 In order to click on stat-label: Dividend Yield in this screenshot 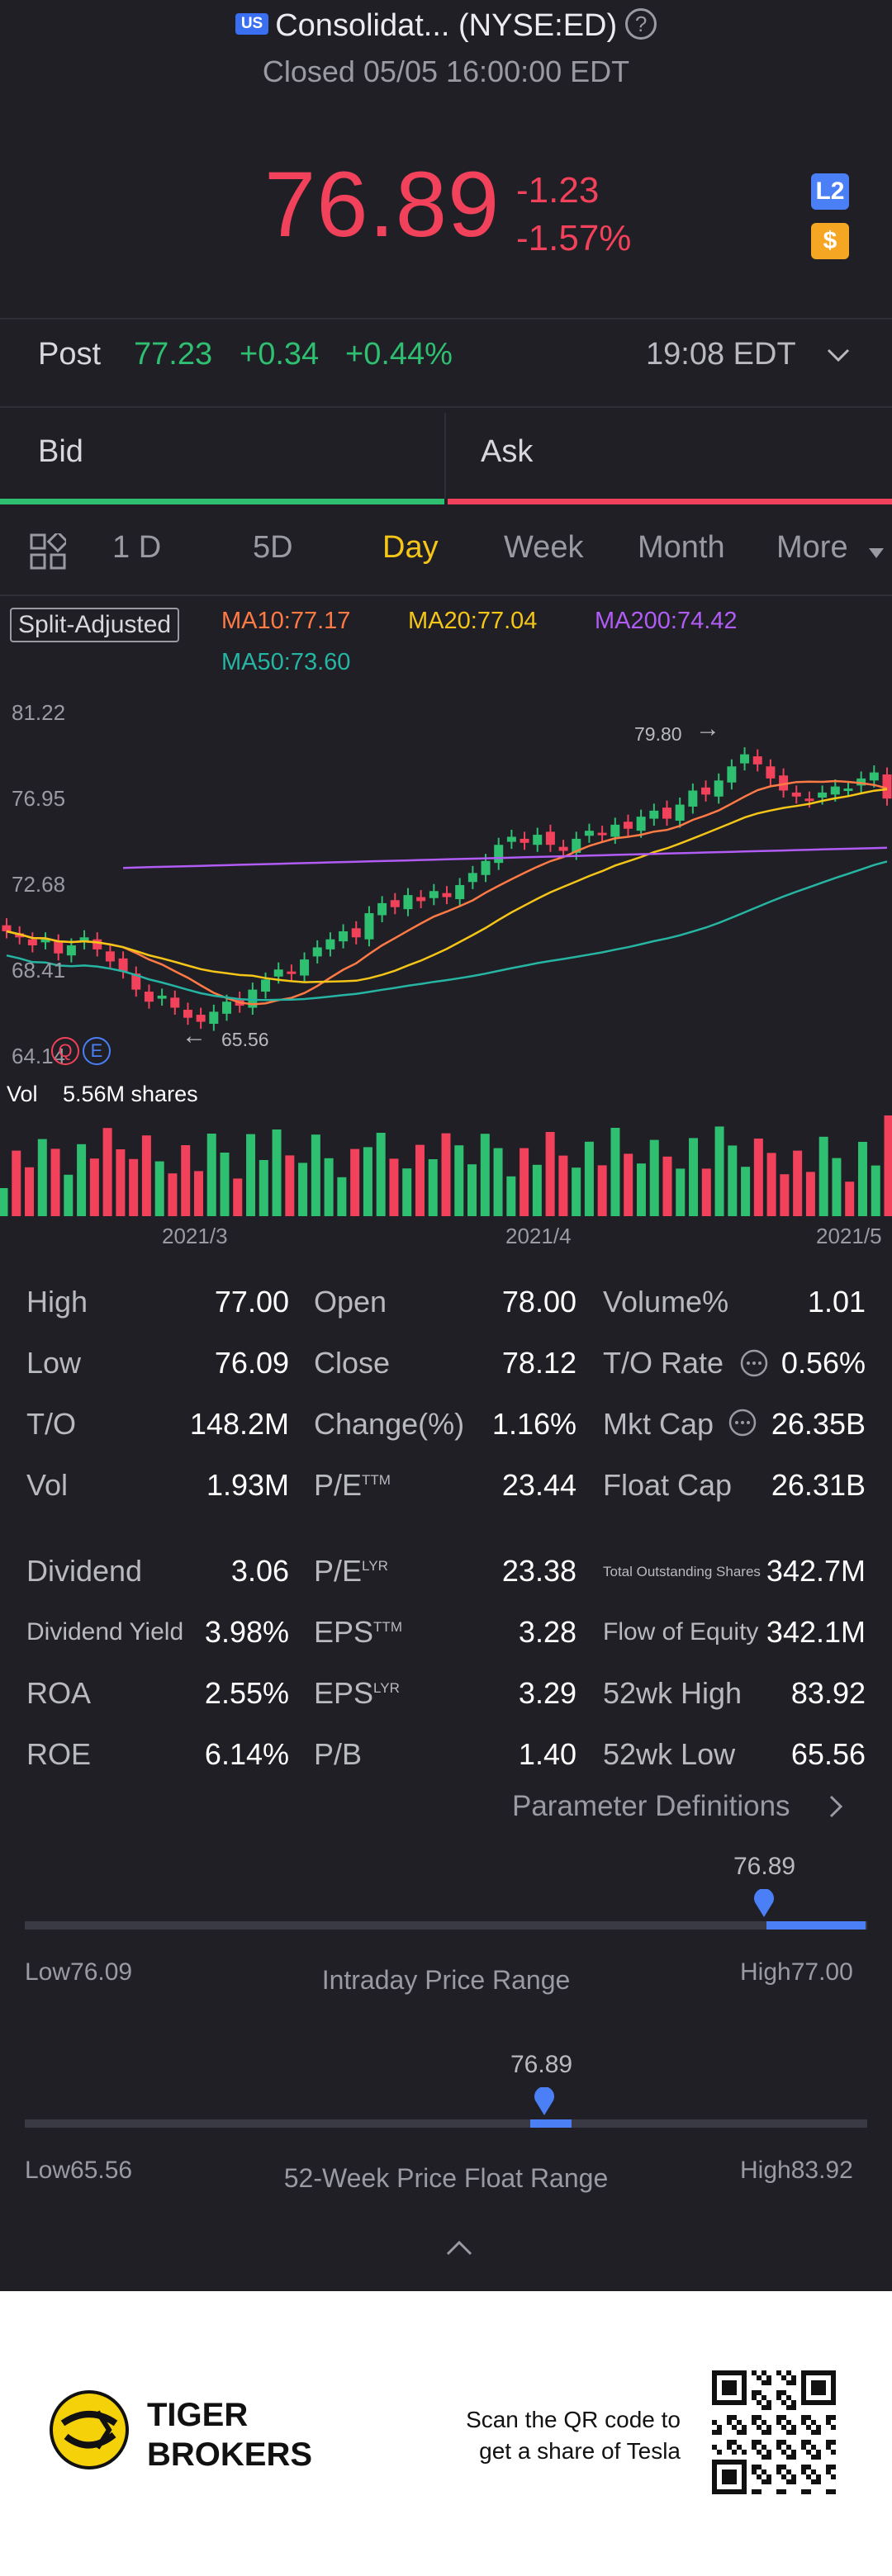, I will do `click(105, 1632)`.